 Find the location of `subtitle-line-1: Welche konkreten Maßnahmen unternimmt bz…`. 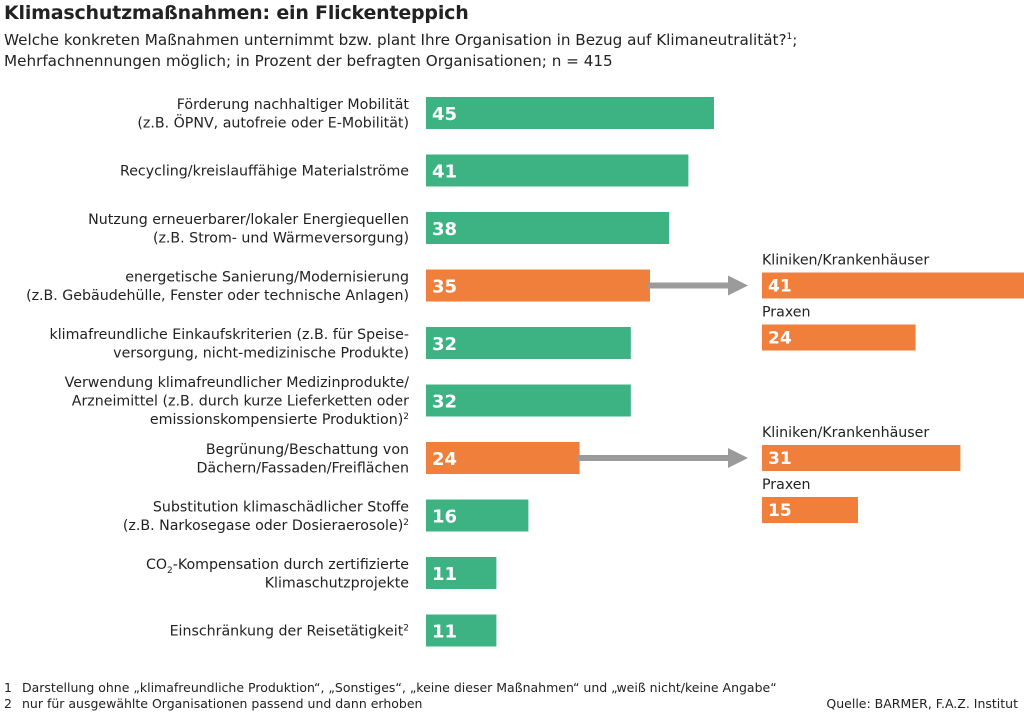

subtitle-line-1: Welche konkreten Maßnahmen unternimmt bz… is located at coordinates (395, 40).